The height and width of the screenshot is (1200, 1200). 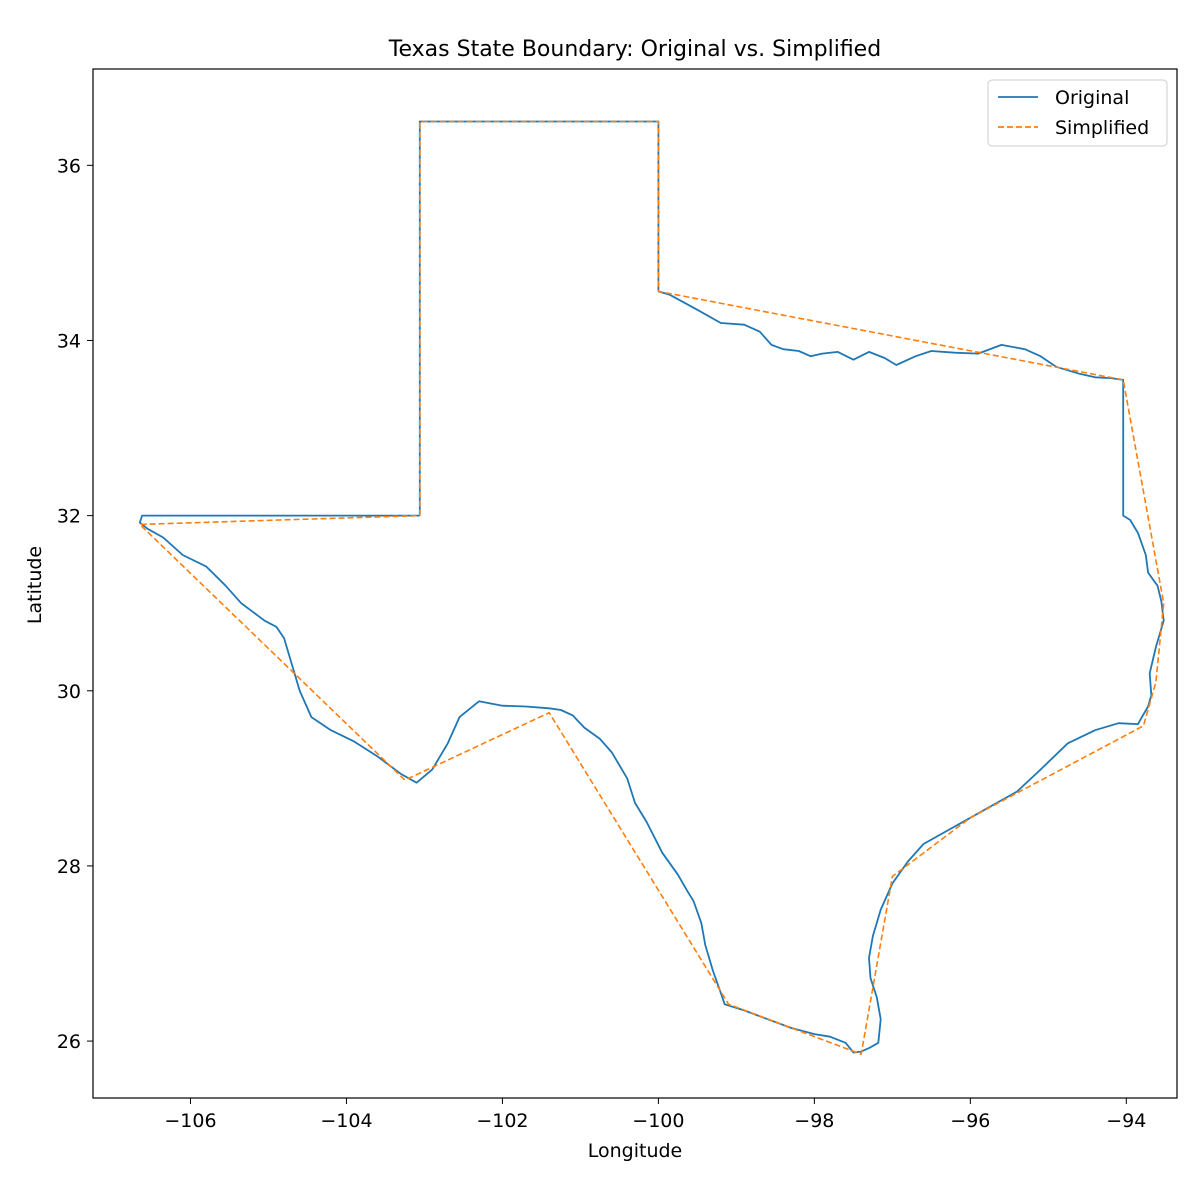 I want to click on x-tick-label: −96, so click(x=970, y=1121).